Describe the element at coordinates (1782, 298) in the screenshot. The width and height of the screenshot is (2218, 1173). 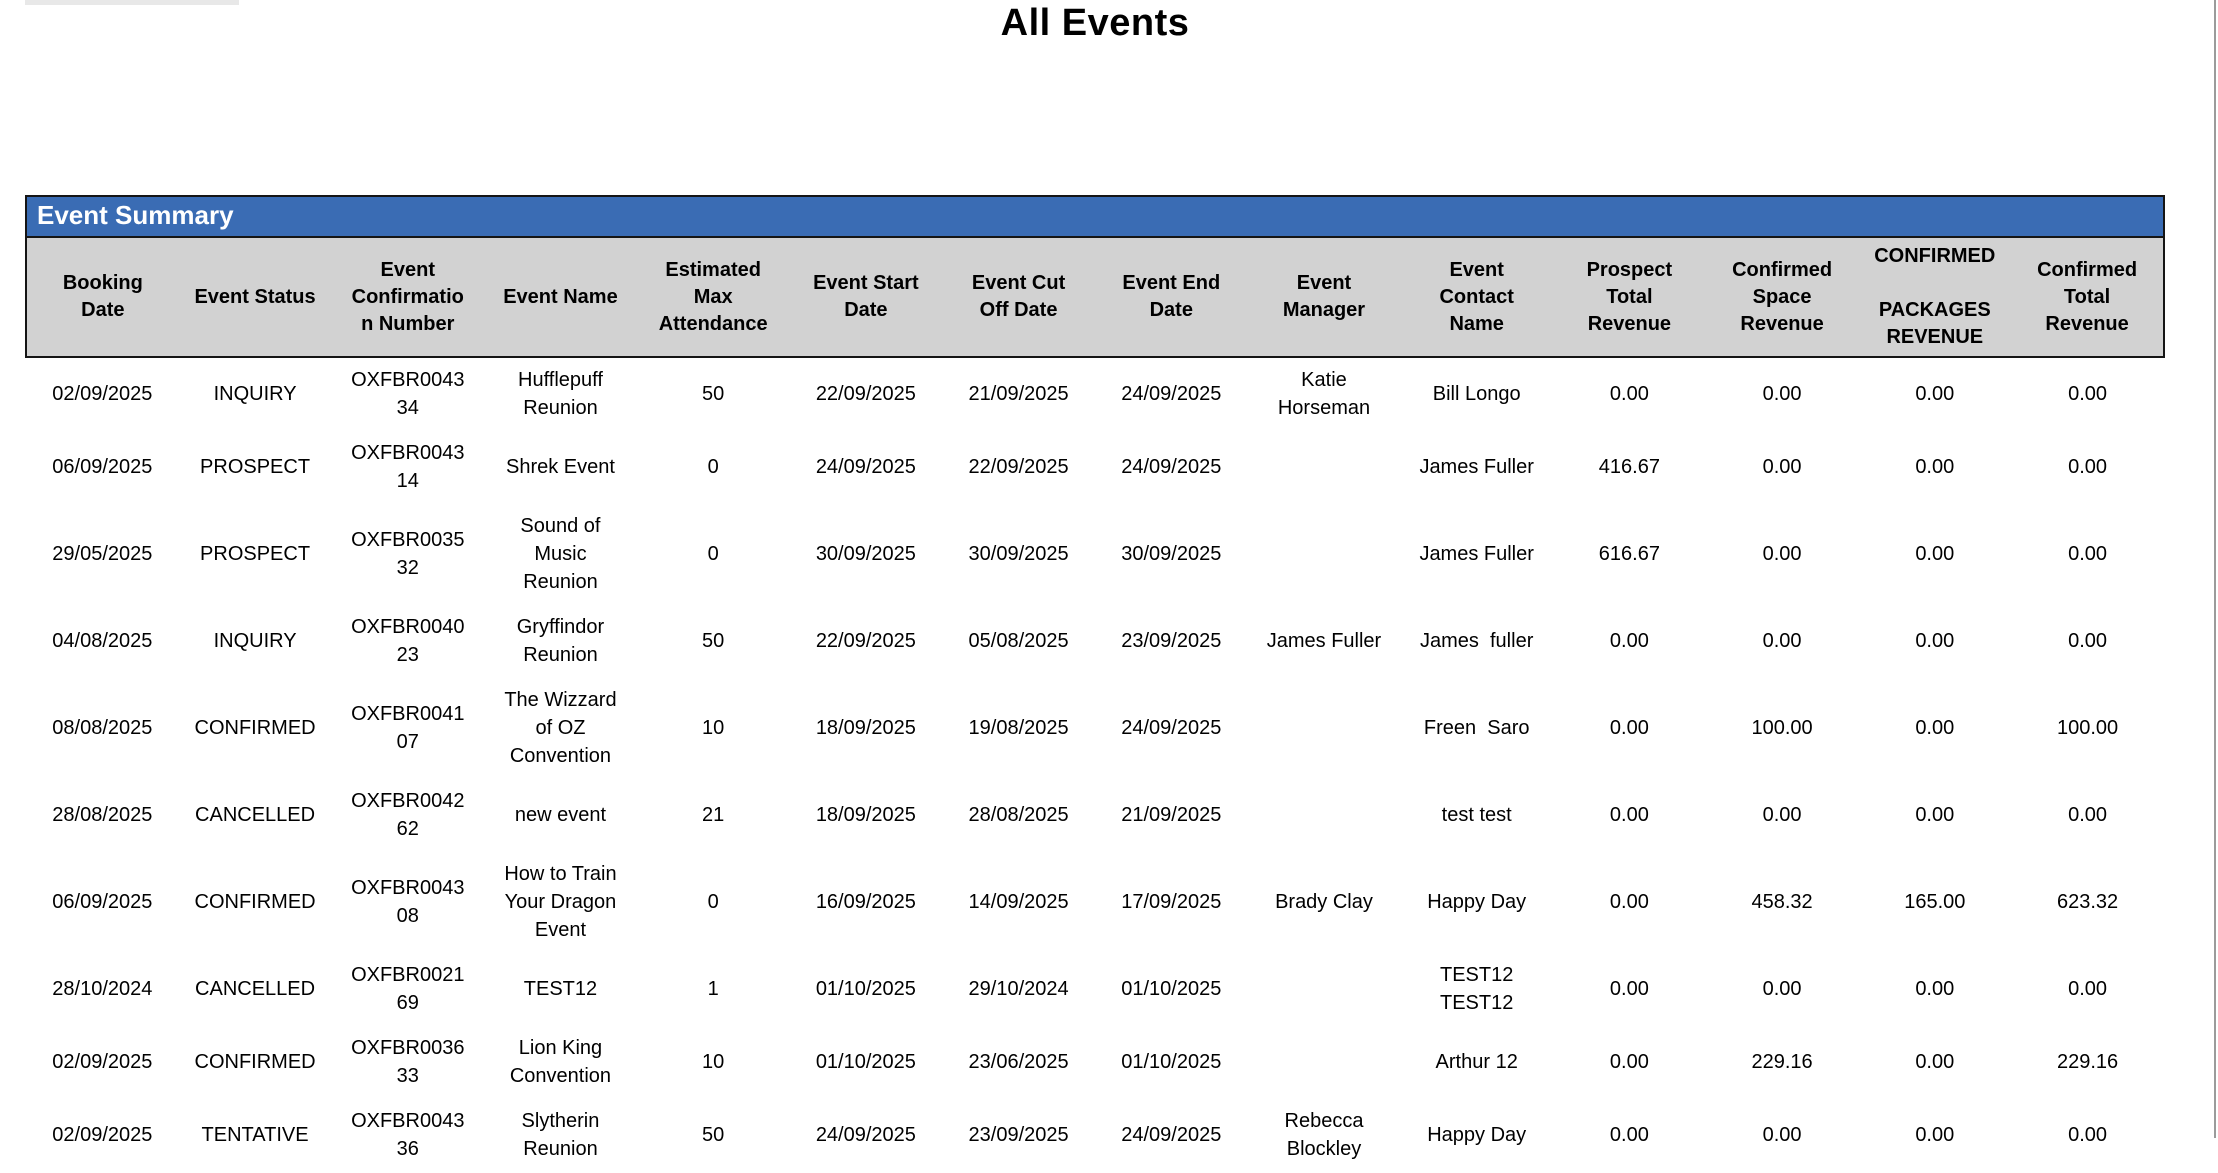
I see `column-header-12: Confirmed Space Revenue` at that location.